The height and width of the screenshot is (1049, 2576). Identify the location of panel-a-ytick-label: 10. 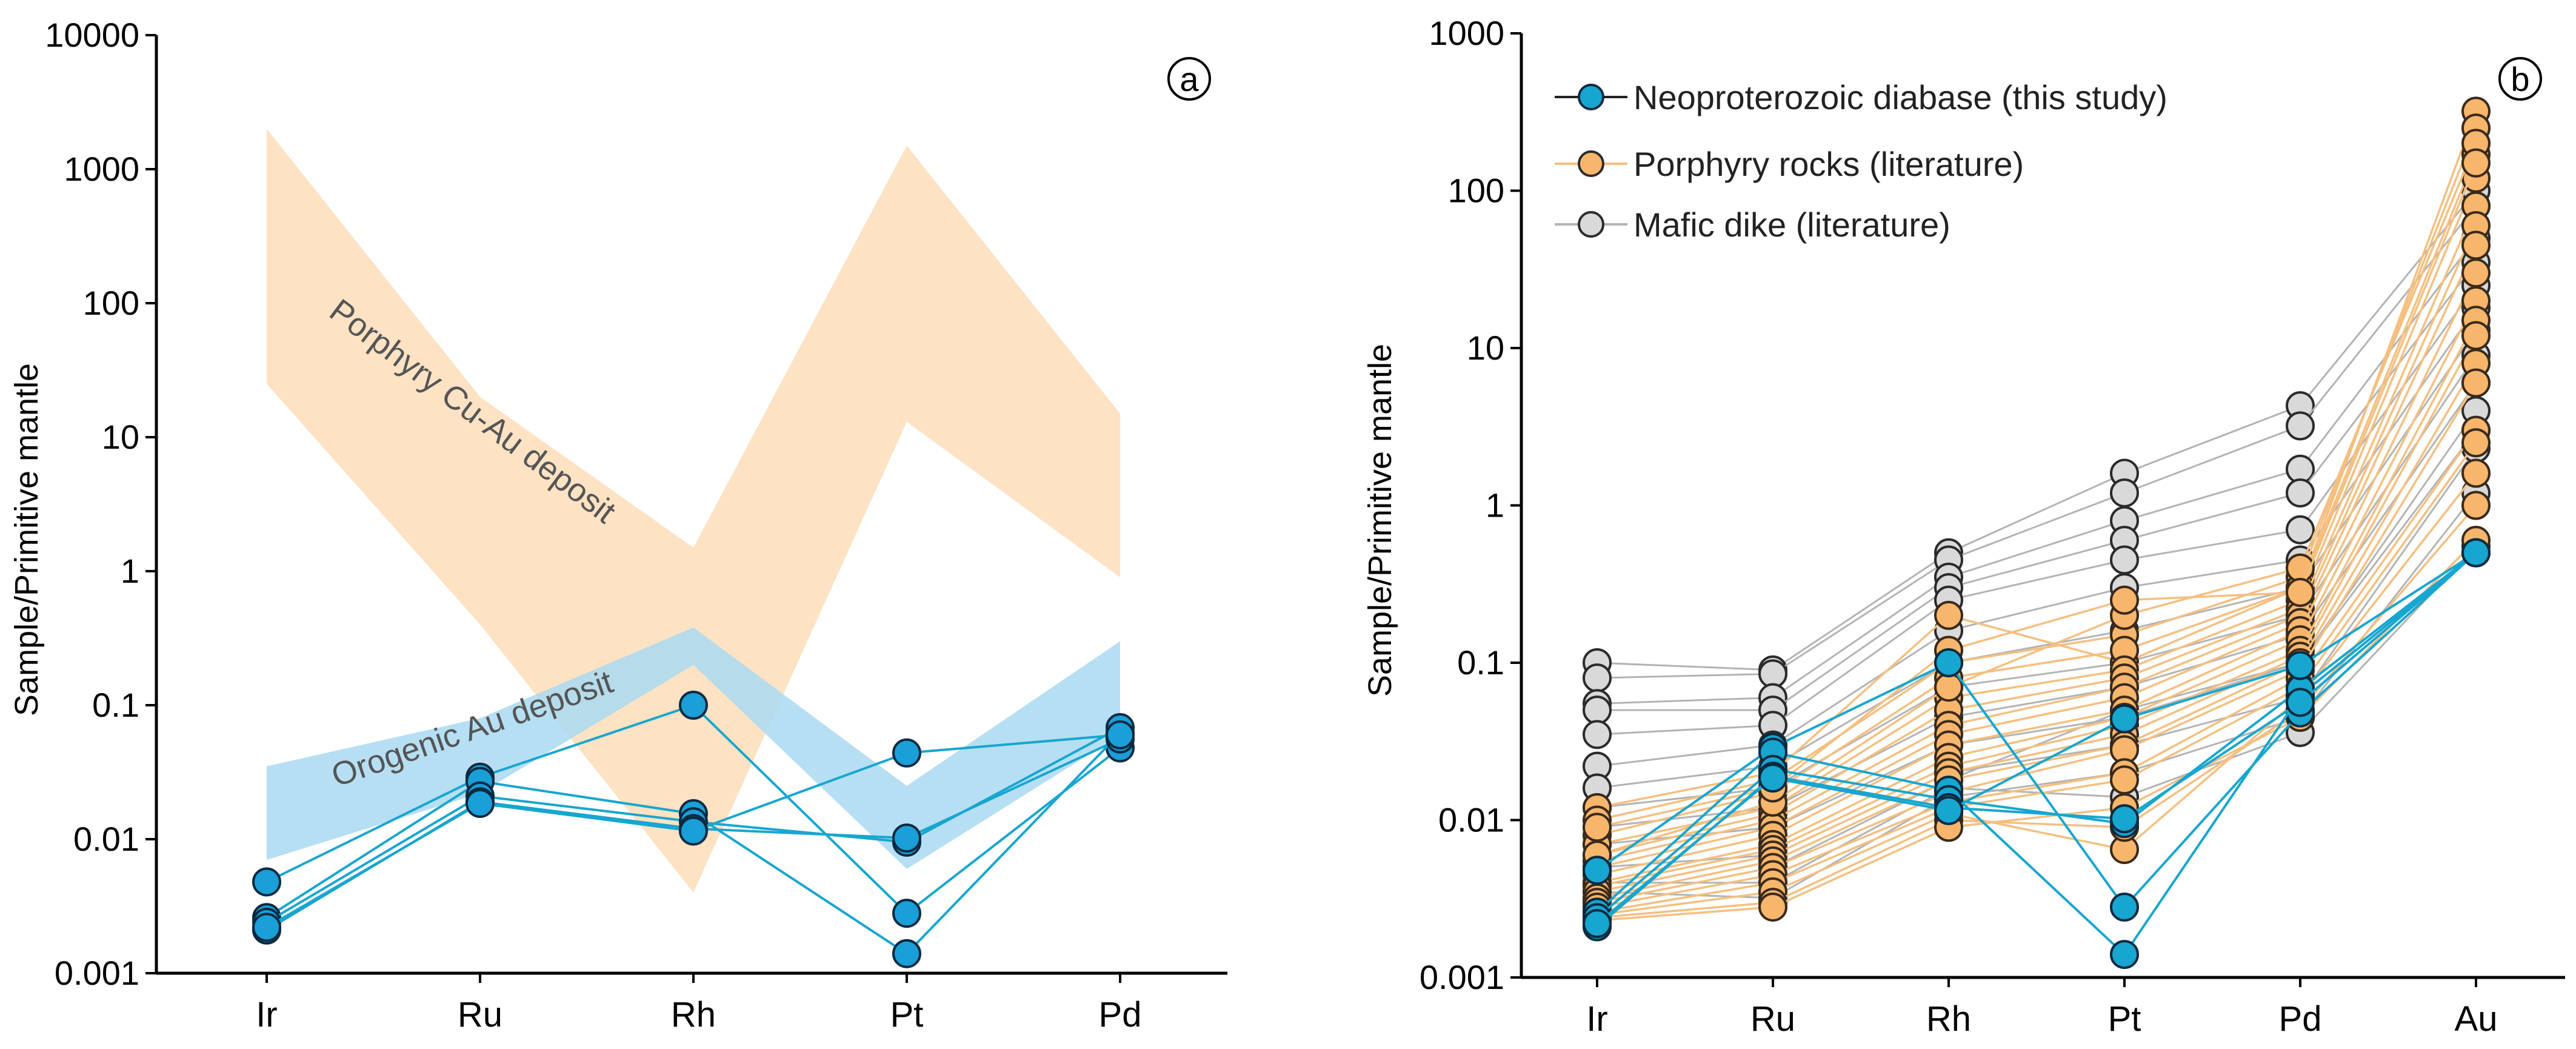
(121, 437).